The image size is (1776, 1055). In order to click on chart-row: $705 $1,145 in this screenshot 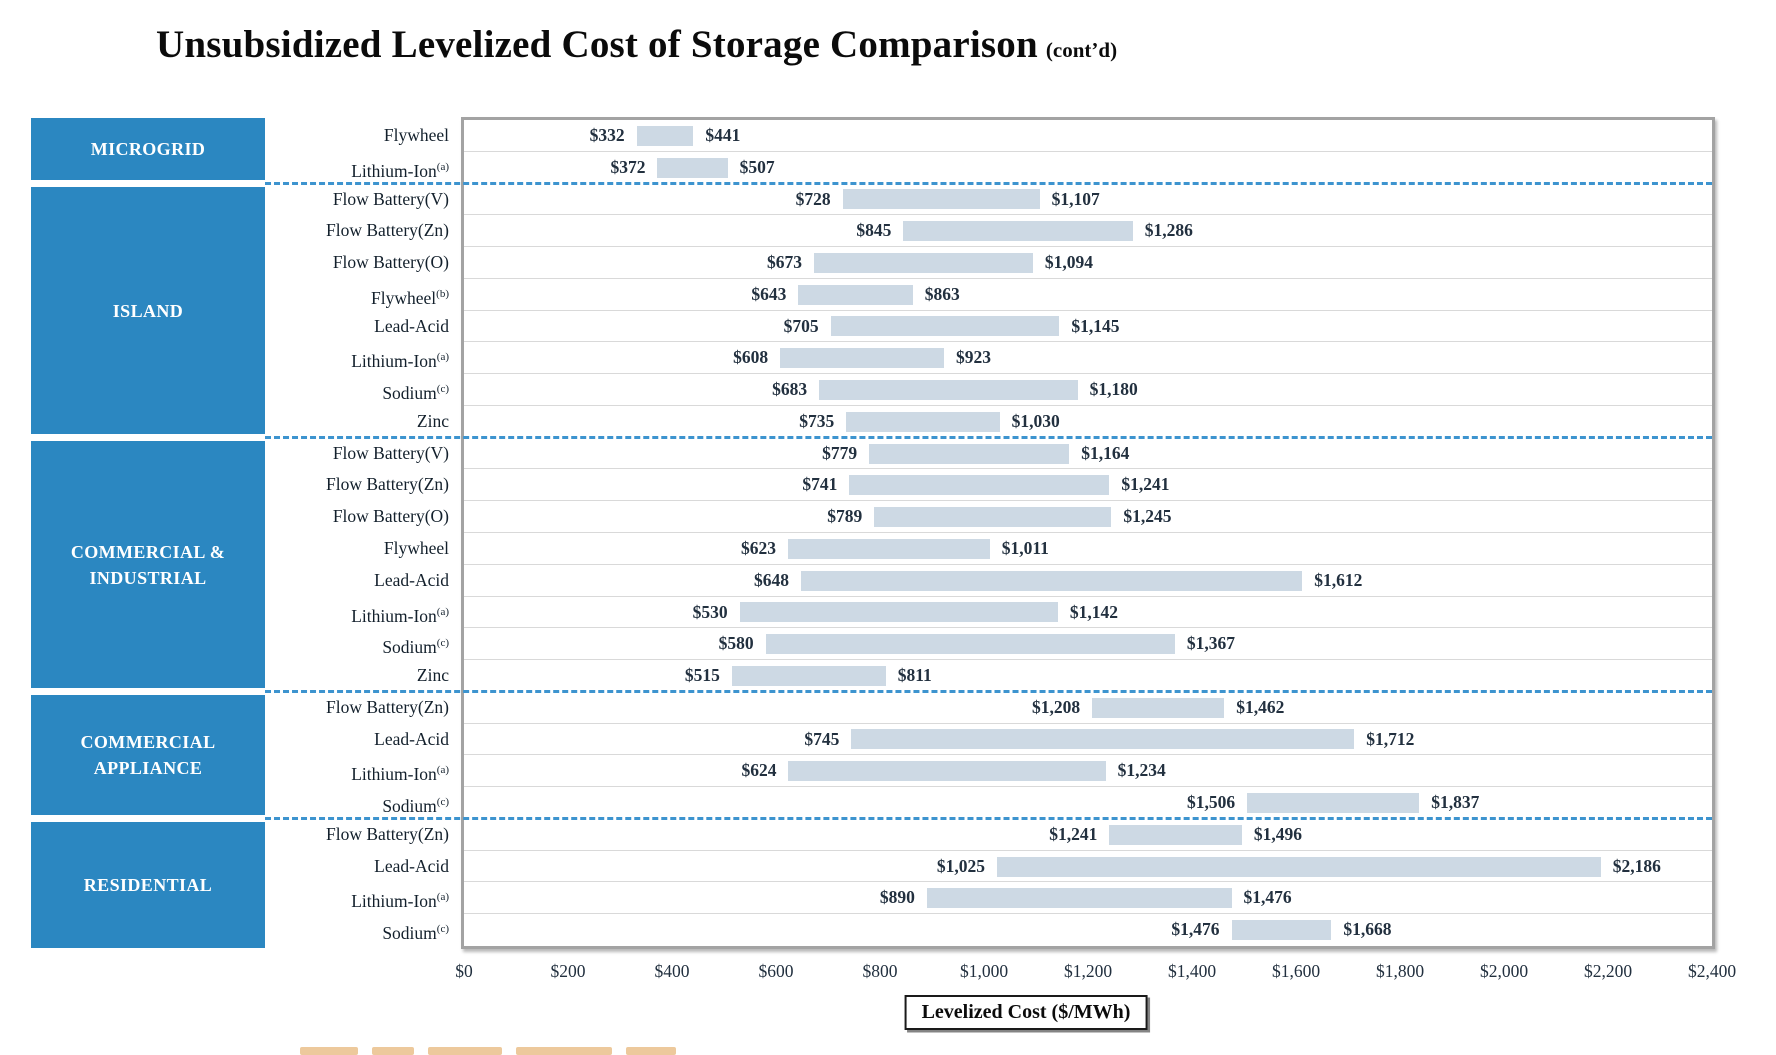, I will do `click(1088, 327)`.